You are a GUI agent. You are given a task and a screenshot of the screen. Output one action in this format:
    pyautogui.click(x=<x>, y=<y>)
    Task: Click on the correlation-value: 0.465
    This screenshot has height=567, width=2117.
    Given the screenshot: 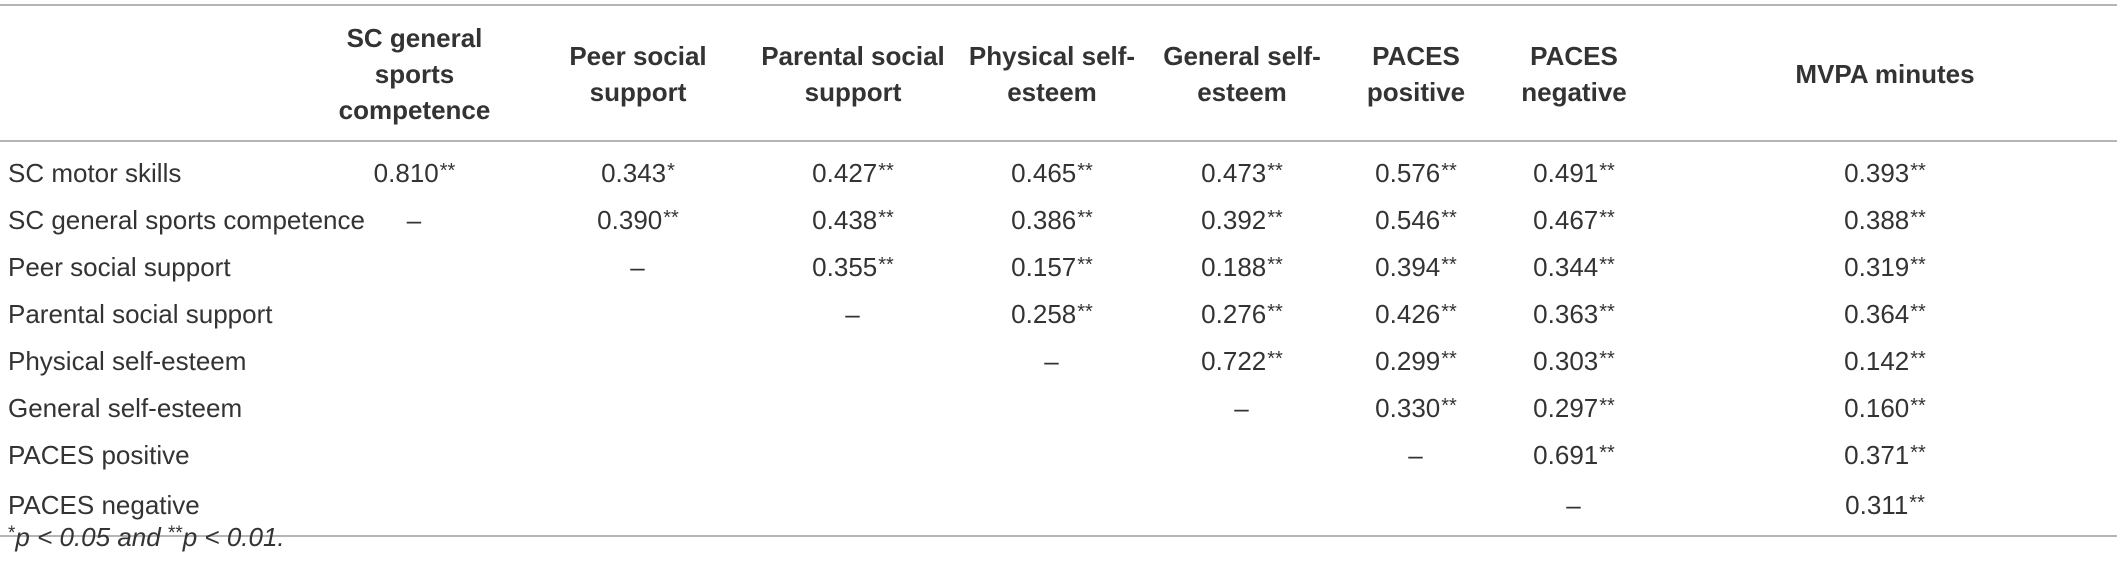 What is the action you would take?
    pyautogui.click(x=1044, y=173)
    